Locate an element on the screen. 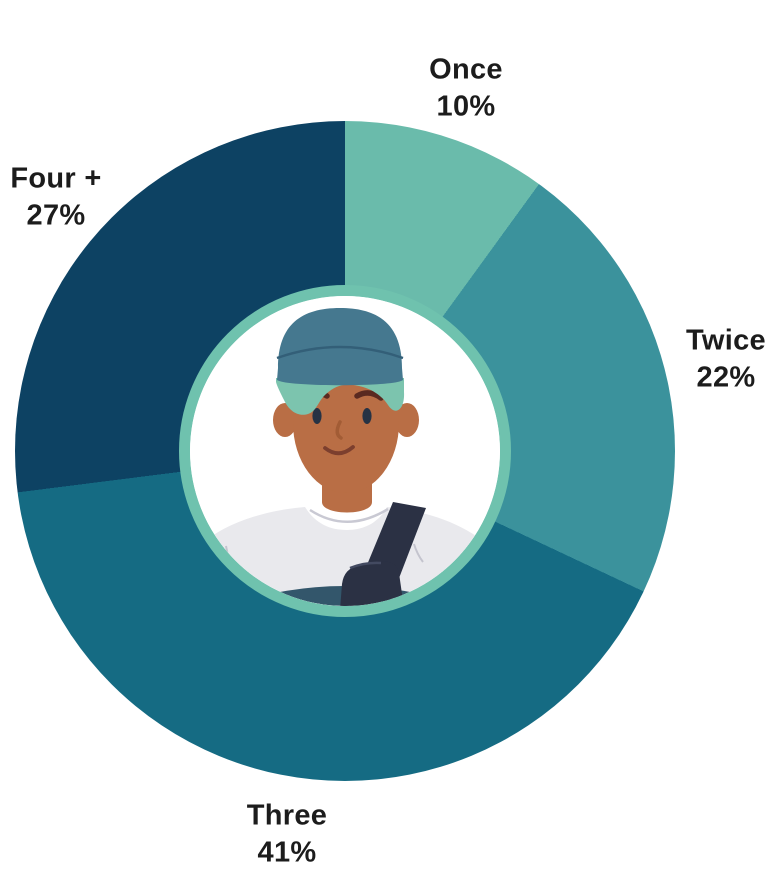 This screenshot has height=889, width=768. segment-name: Once is located at coordinates (466, 69).